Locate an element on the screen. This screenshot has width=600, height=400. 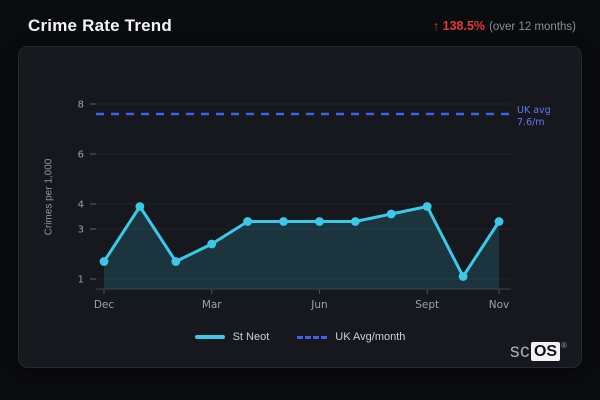
x-tick-label: Dec is located at coordinates (104, 305).